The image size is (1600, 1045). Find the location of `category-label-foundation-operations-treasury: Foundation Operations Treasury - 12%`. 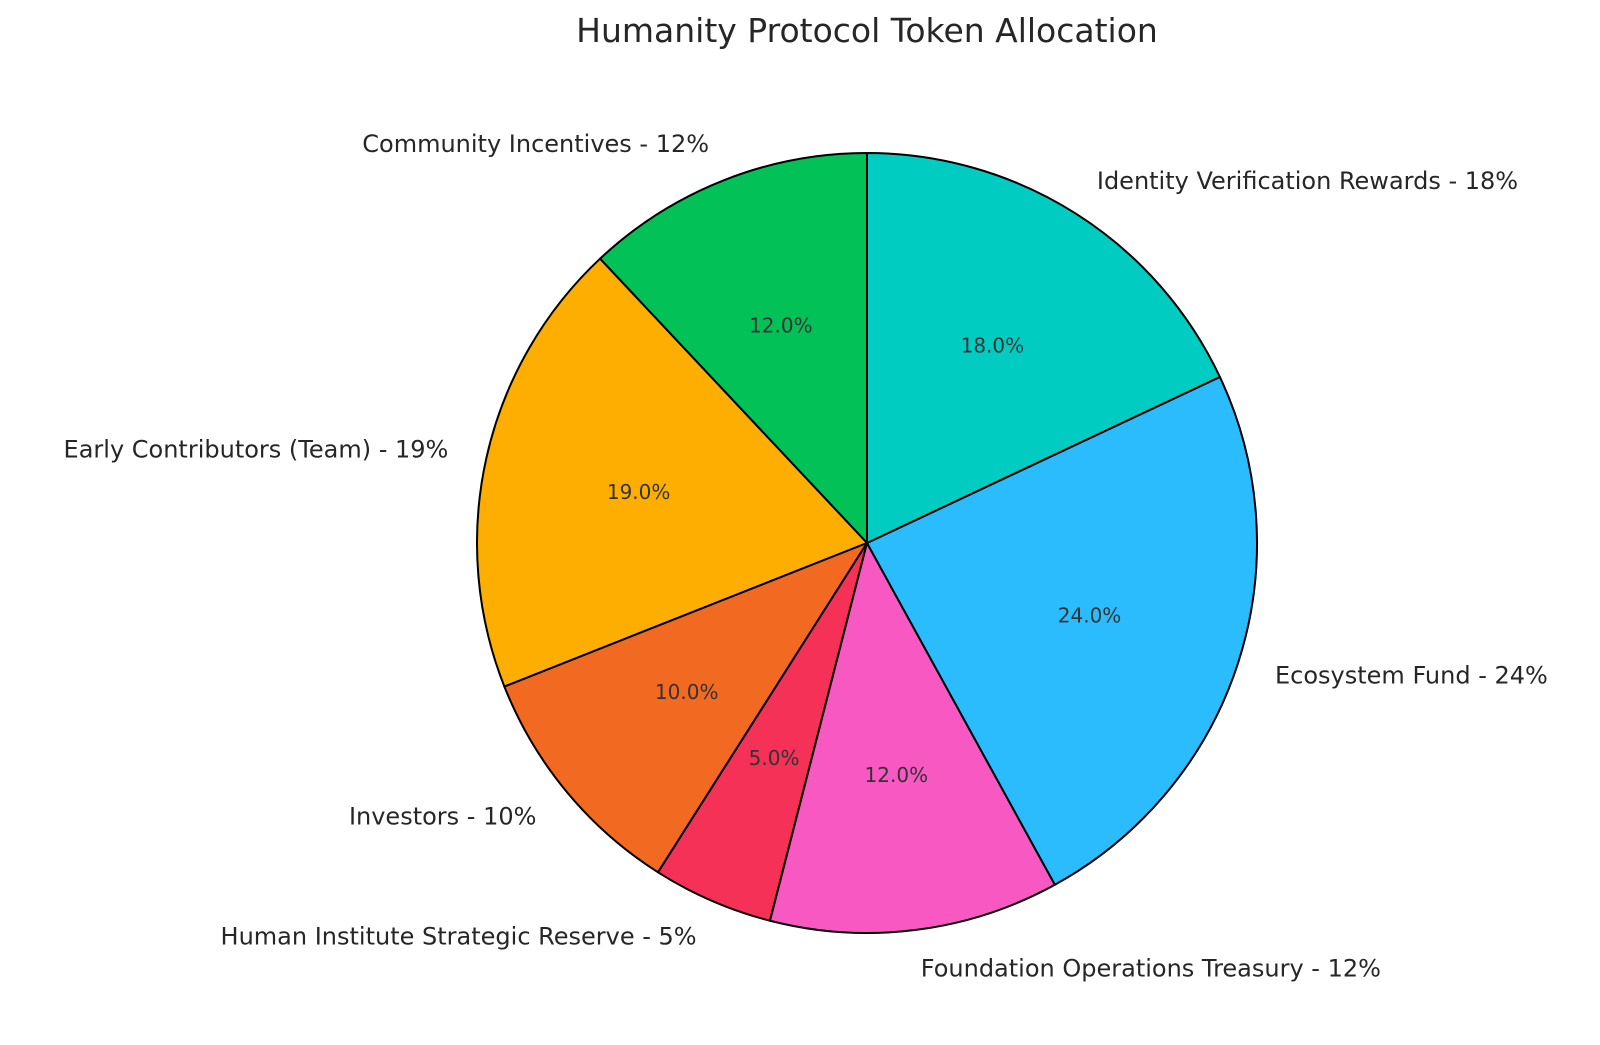

category-label-foundation-operations-treasury: Foundation Operations Treasury - 12% is located at coordinates (1151, 969).